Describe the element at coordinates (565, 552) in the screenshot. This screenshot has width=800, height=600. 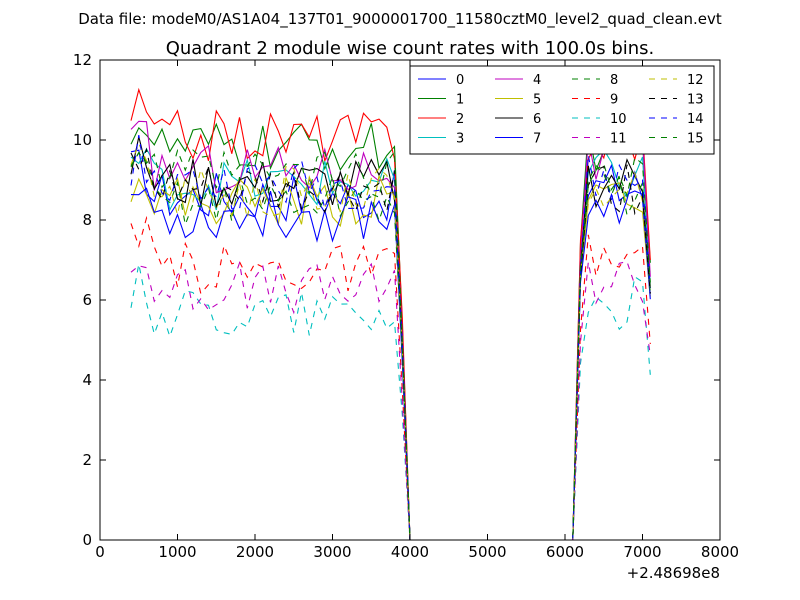
I see `x-tick-label: 6000` at that location.